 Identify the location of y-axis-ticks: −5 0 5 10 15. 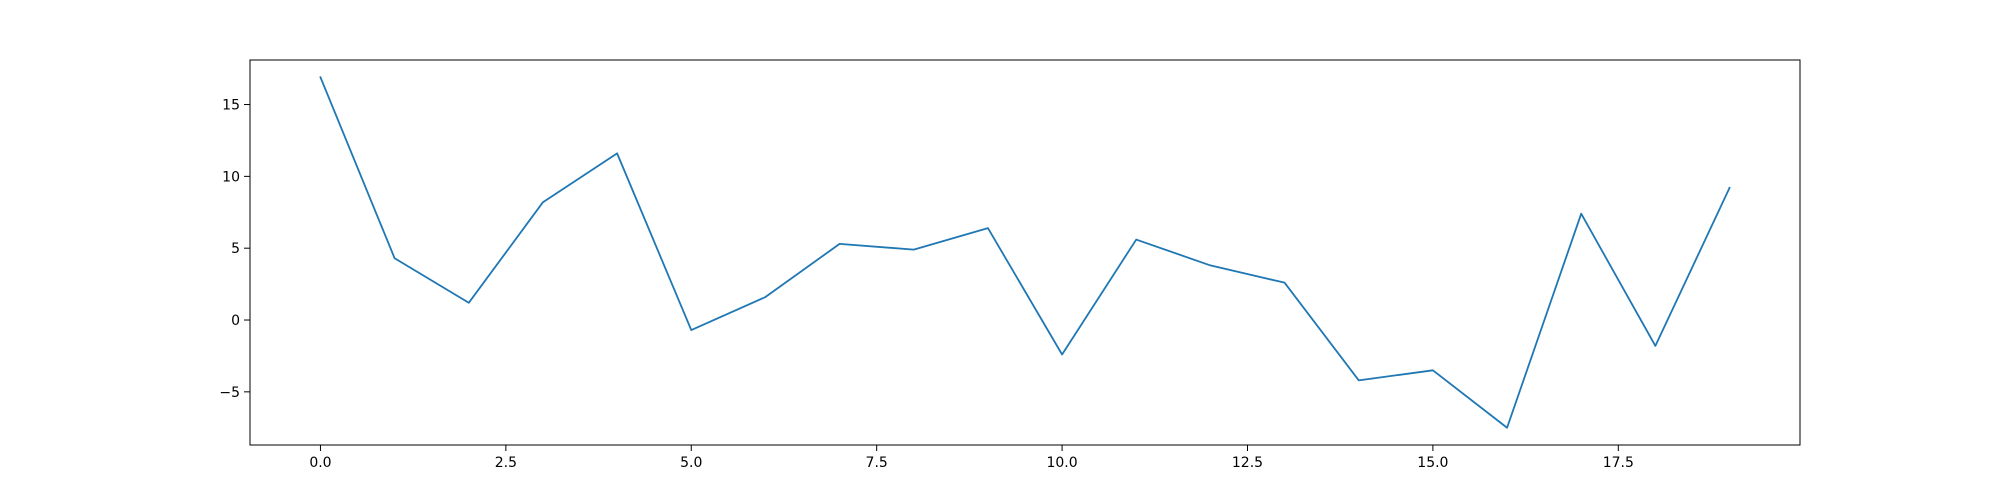
(234, 249).